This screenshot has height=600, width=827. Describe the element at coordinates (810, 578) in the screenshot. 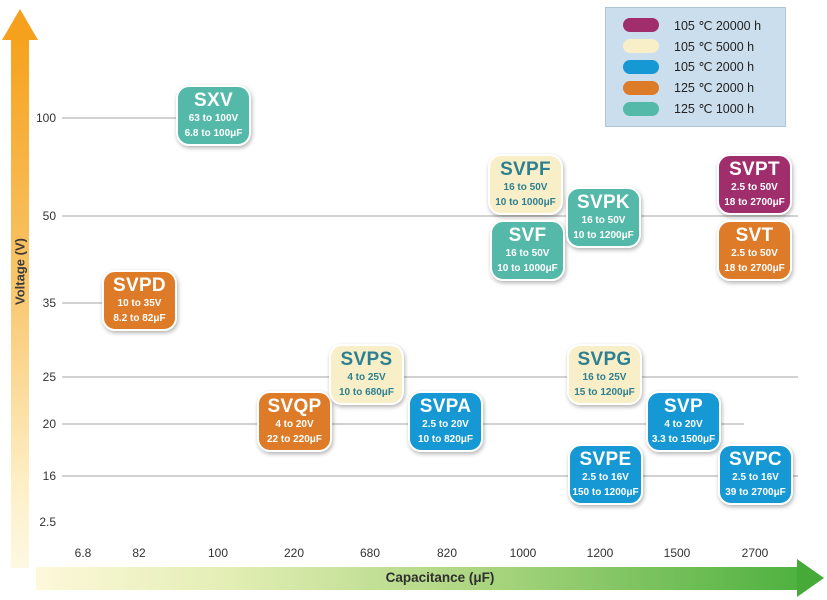

I see `capacitance-axis-arrow-head-icon` at that location.